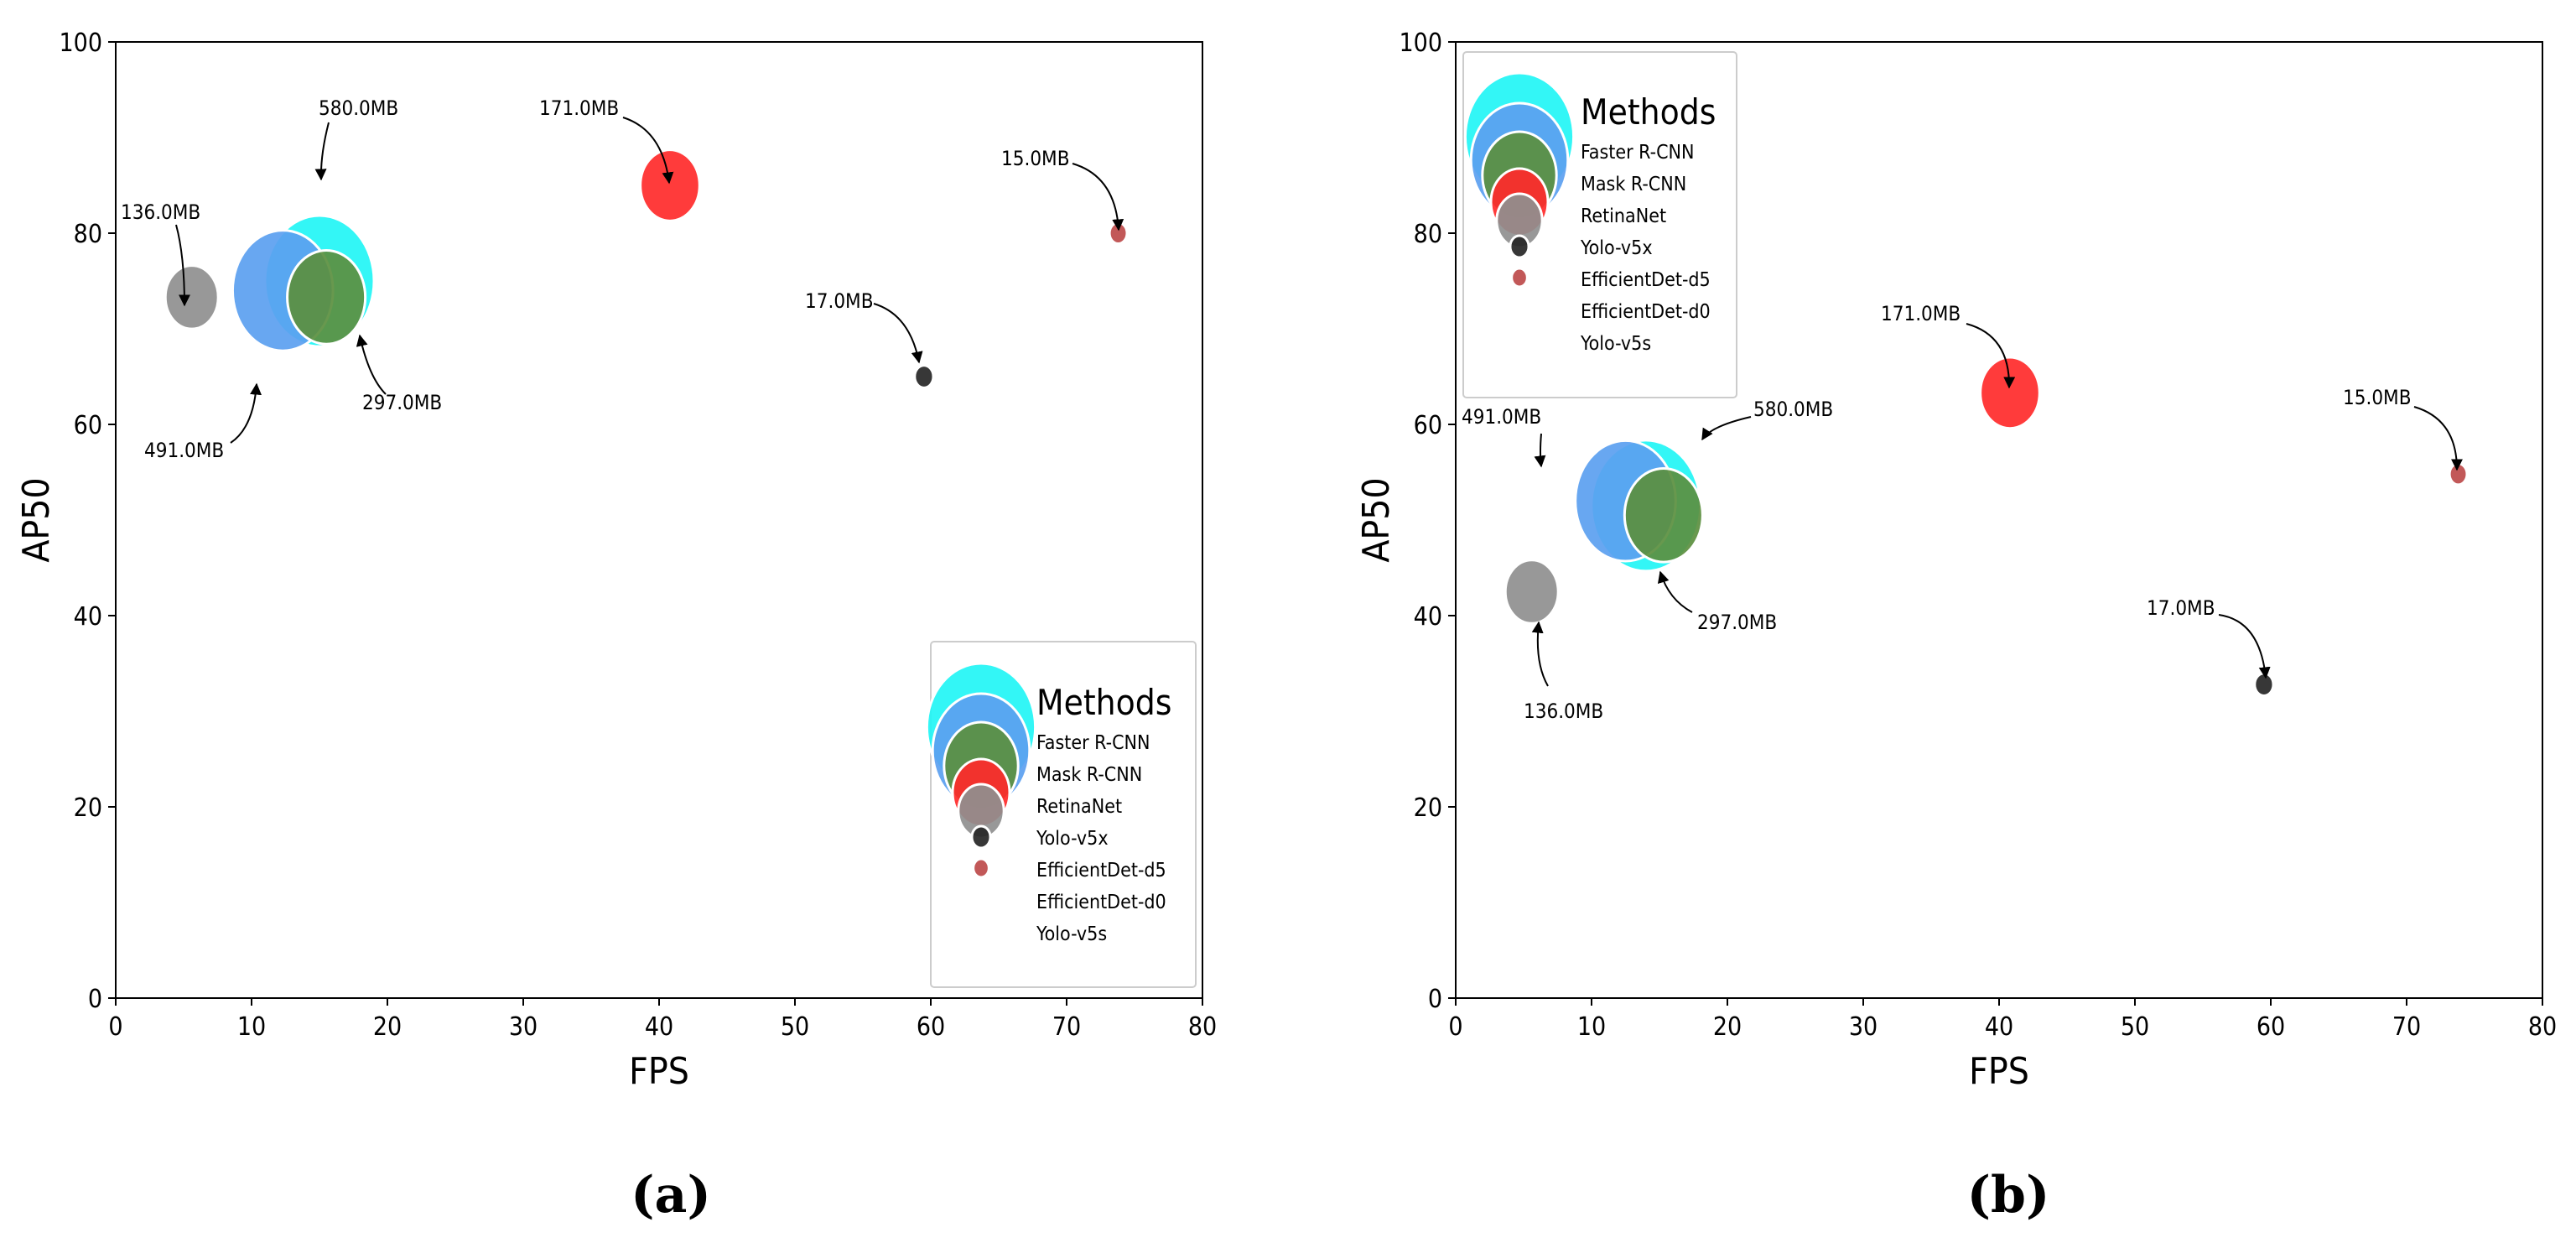 The image size is (2576, 1243). I want to click on bubble-yolo-v5s, so click(2458, 474).